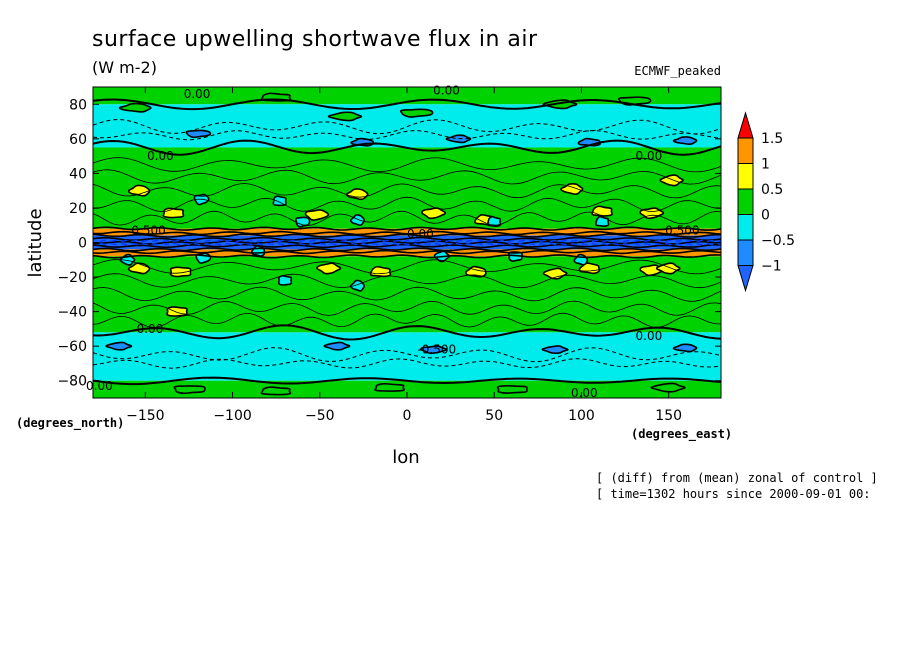 The width and height of the screenshot is (904, 654). I want to click on contour-s80, so click(407, 381).